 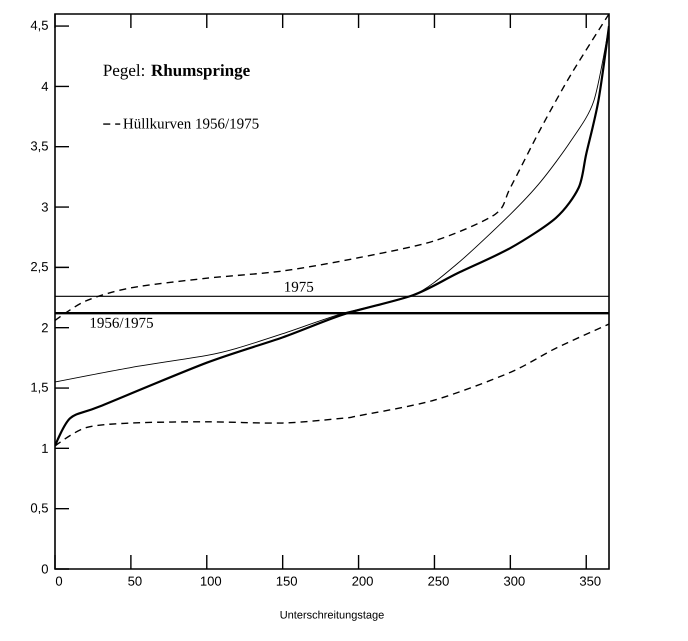 What do you see at coordinates (45, 327) in the screenshot?
I see `y-tick-label: 2` at bounding box center [45, 327].